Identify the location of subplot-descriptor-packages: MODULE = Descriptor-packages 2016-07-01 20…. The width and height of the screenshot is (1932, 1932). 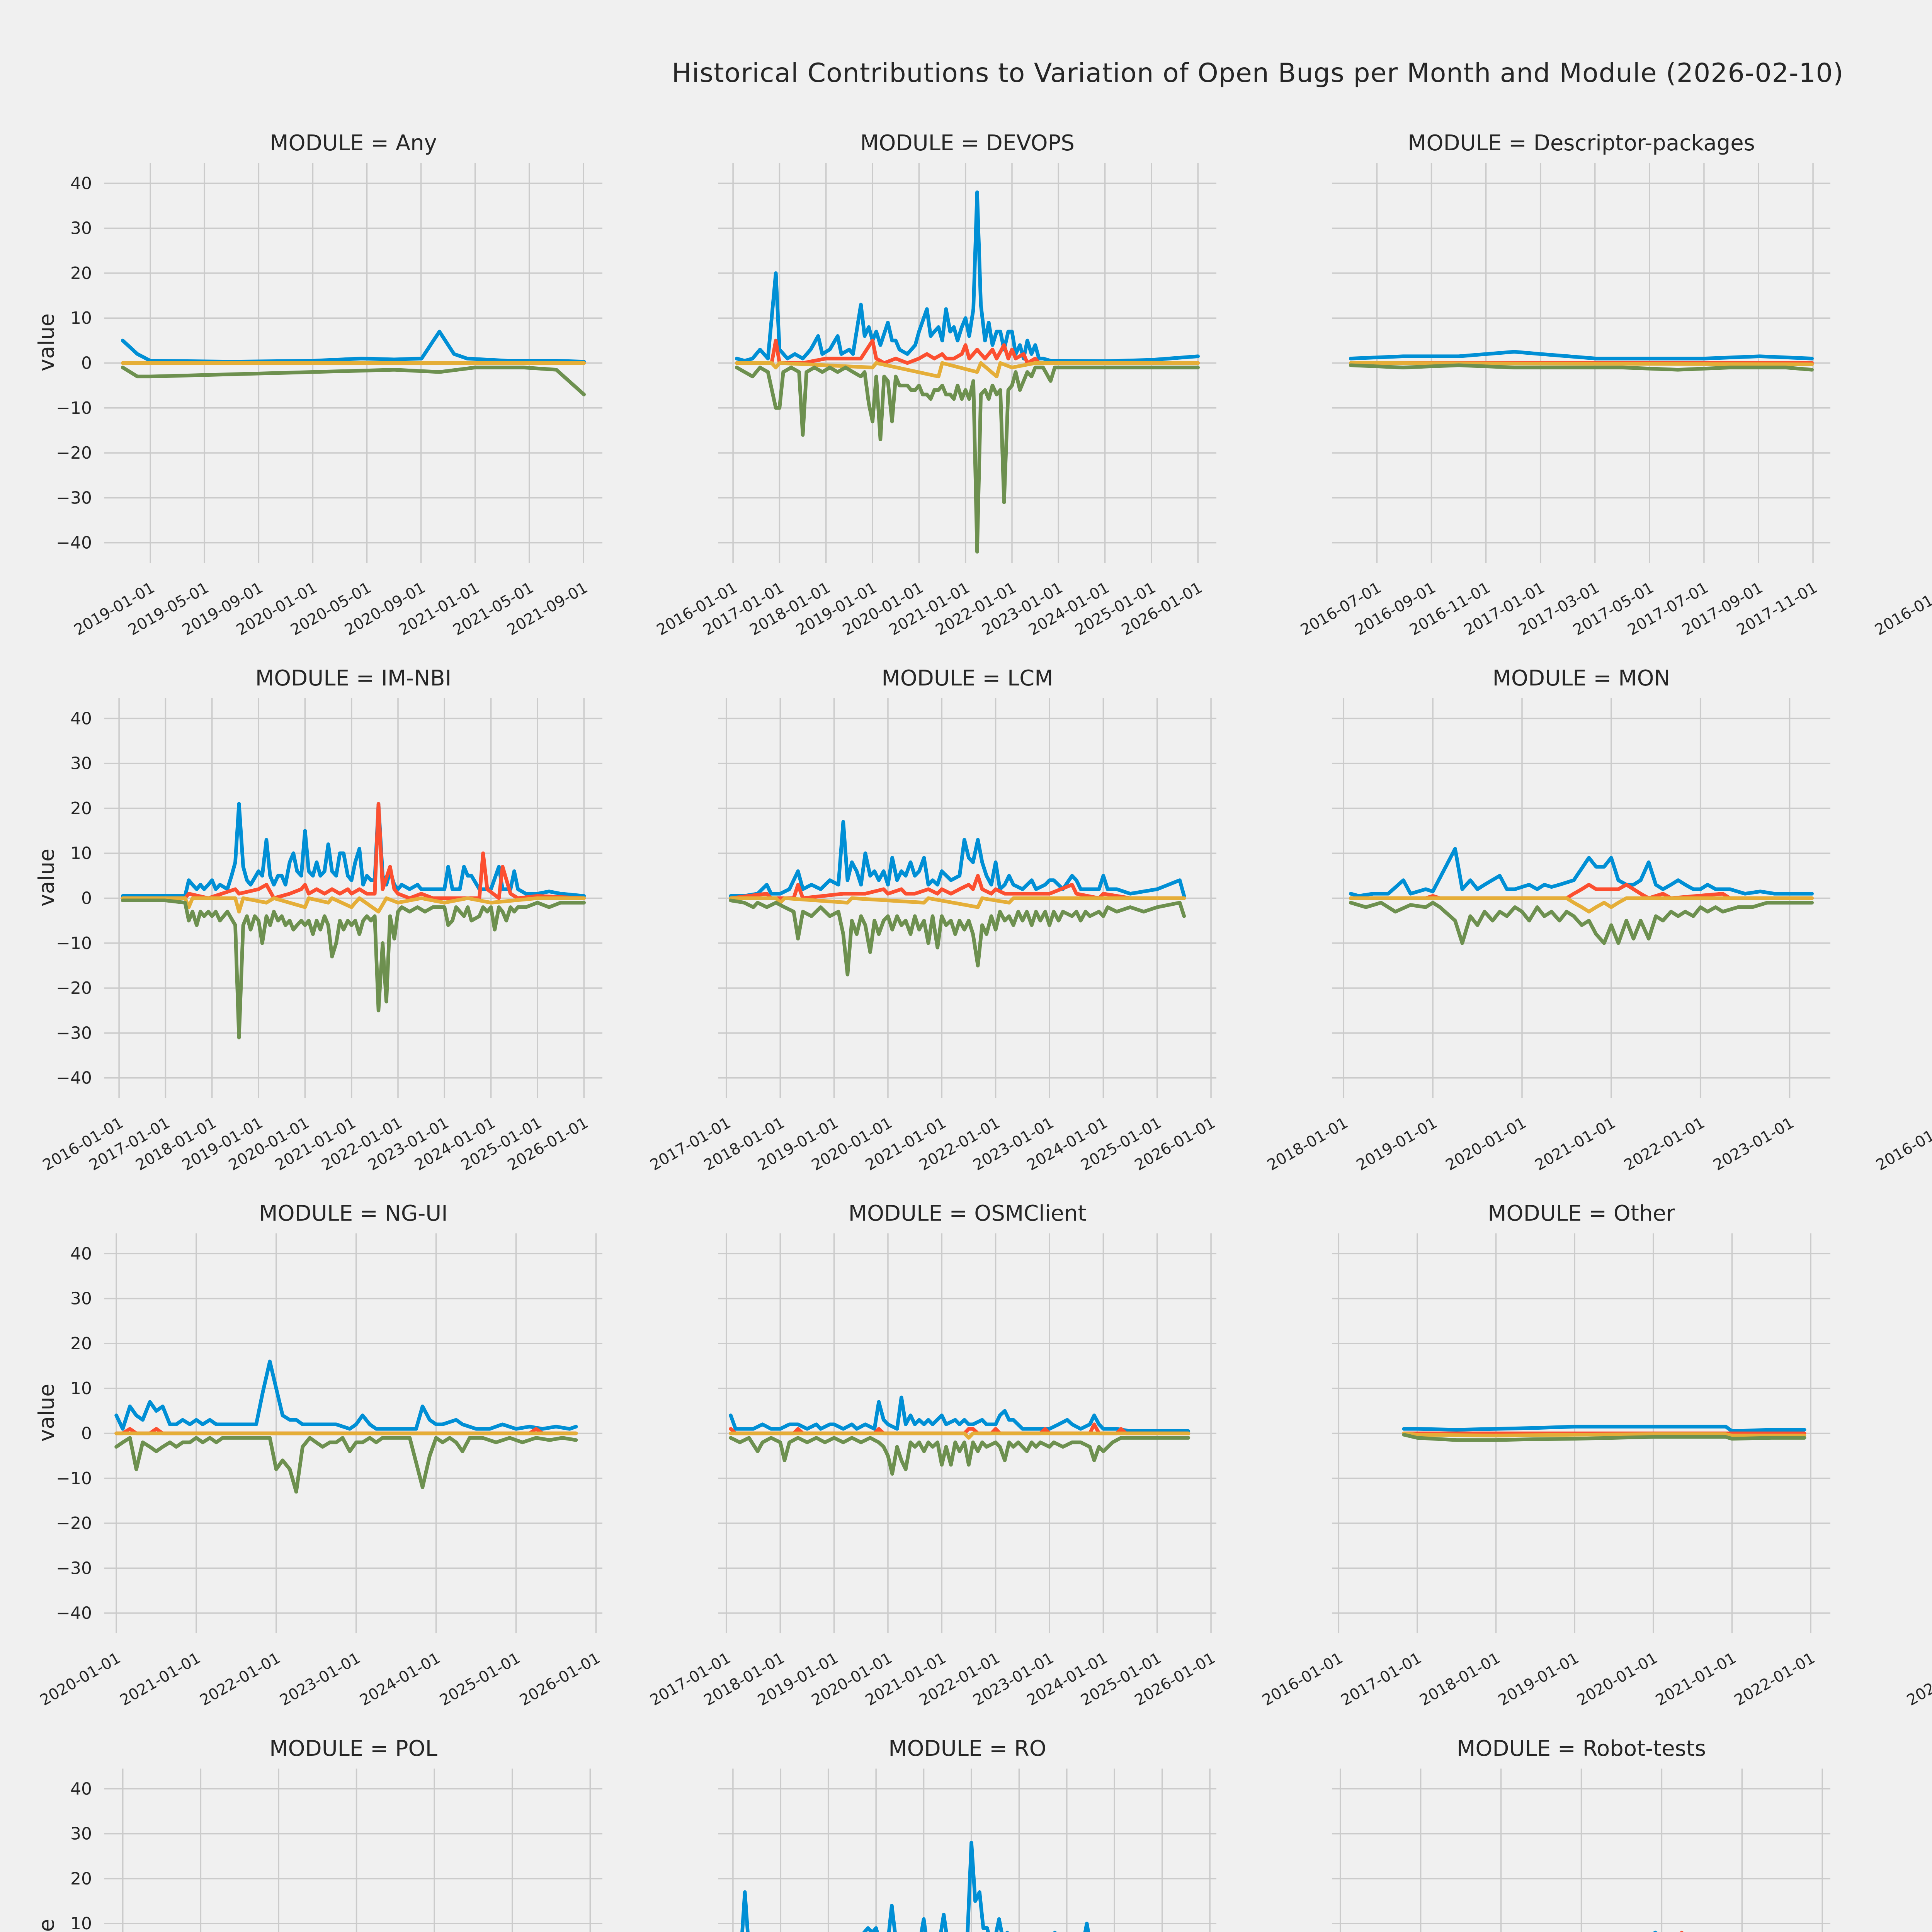
(1564, 396).